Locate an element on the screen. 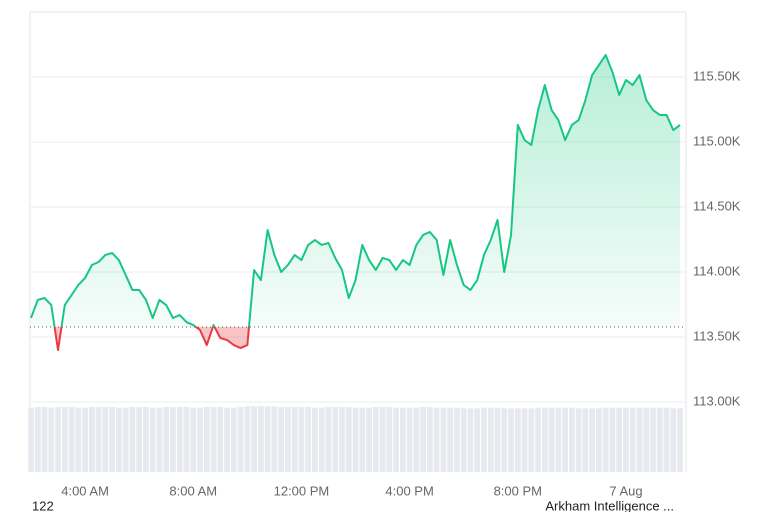 This screenshot has width=768, height=512. y-tick-label: 114.50K is located at coordinates (717, 205).